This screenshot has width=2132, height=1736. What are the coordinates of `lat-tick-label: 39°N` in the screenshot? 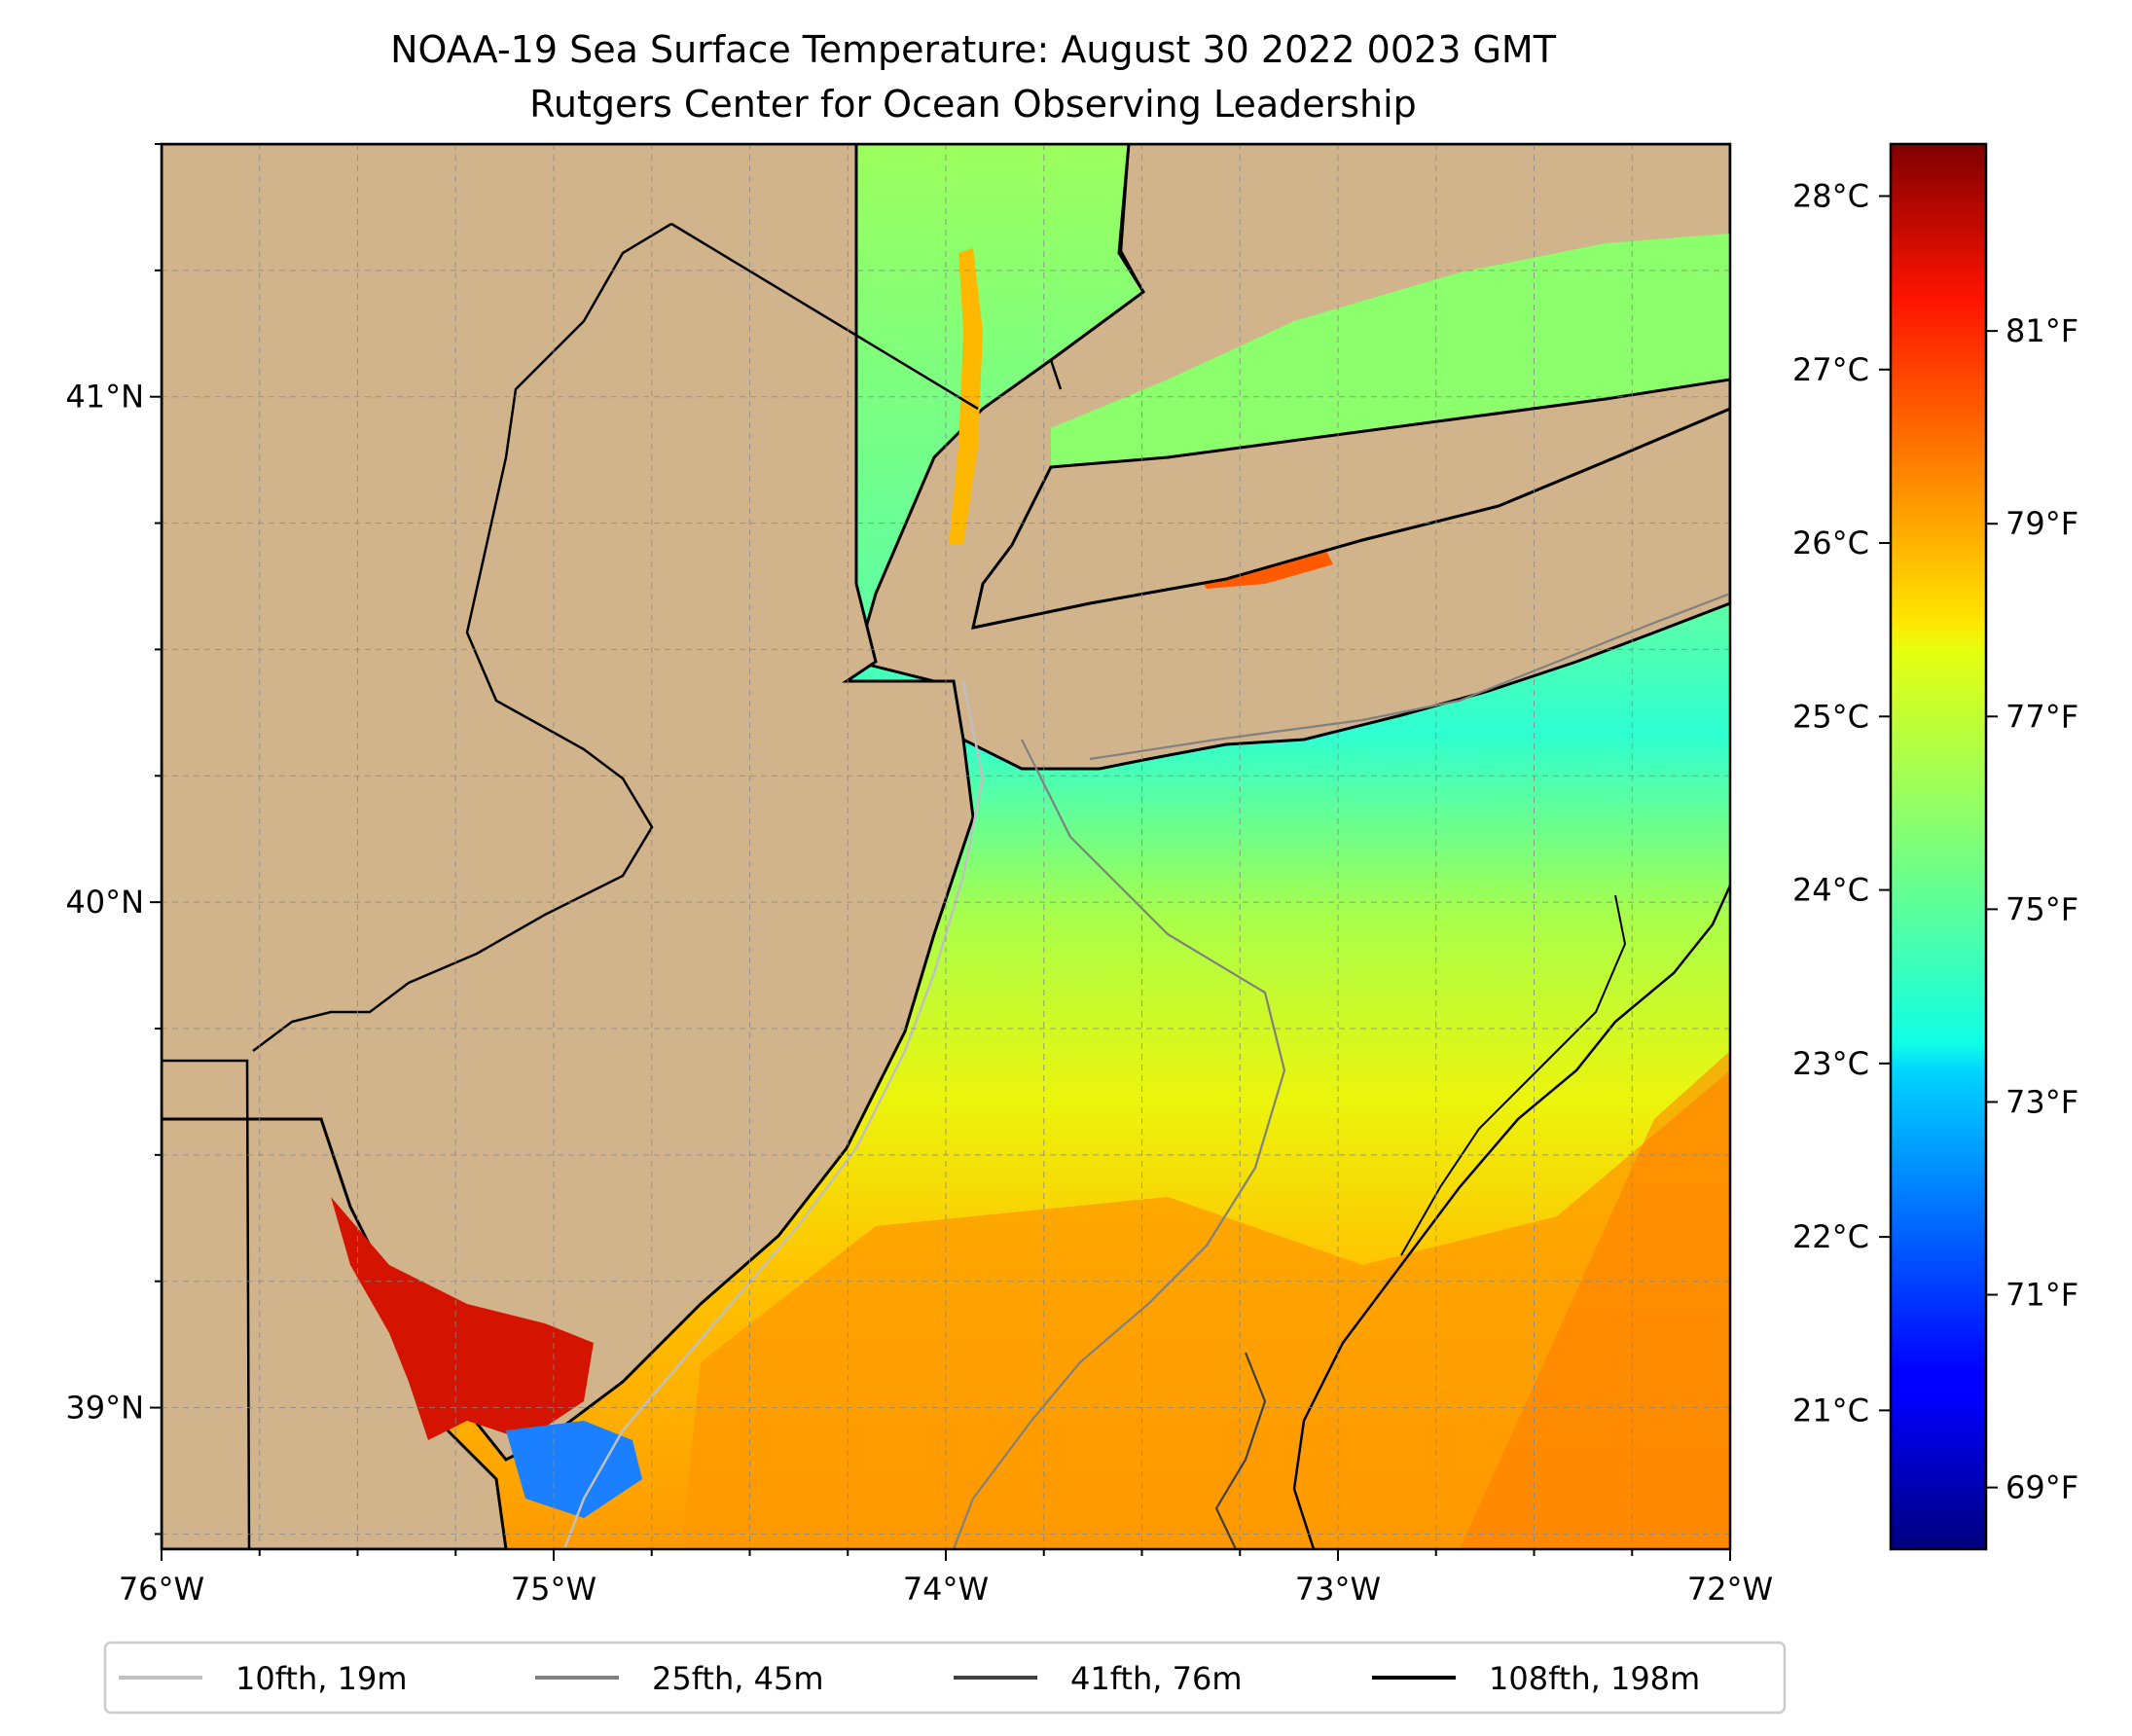 It's located at (105, 1409).